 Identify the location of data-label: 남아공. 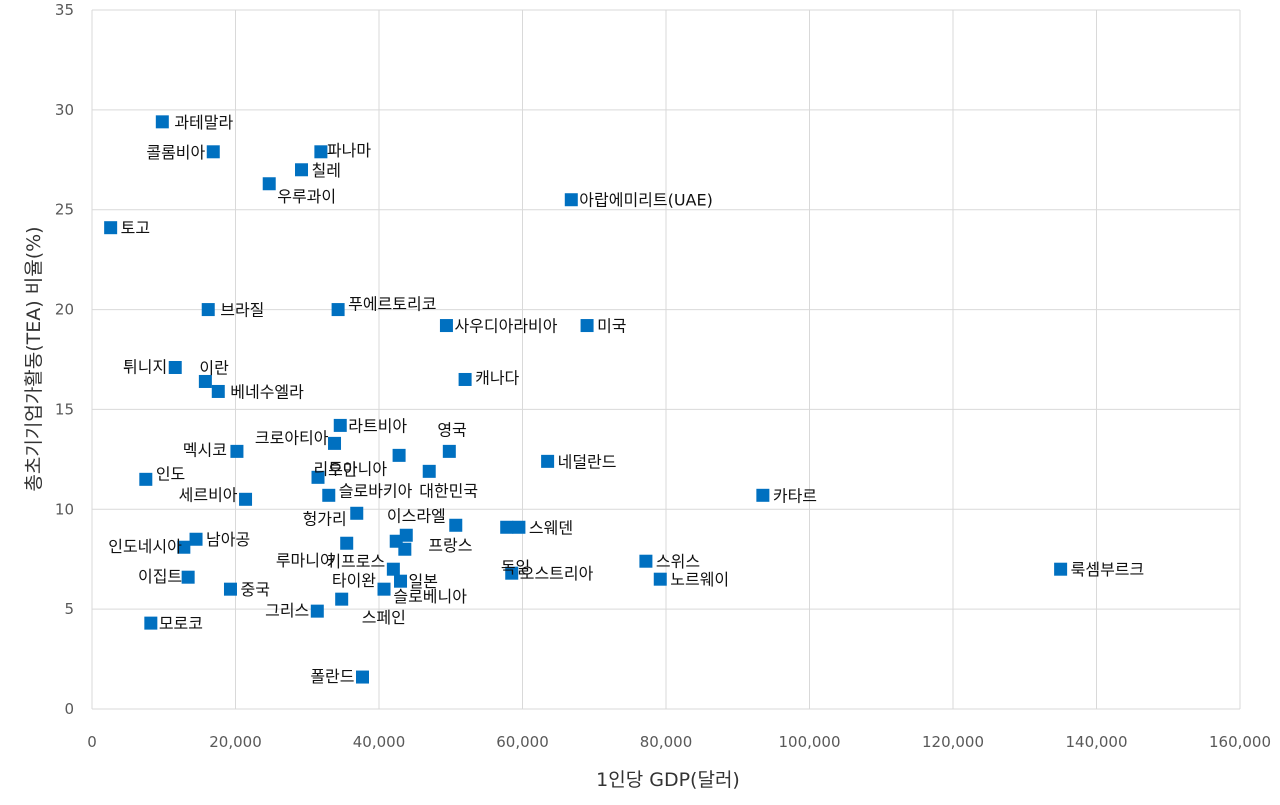
(228, 539).